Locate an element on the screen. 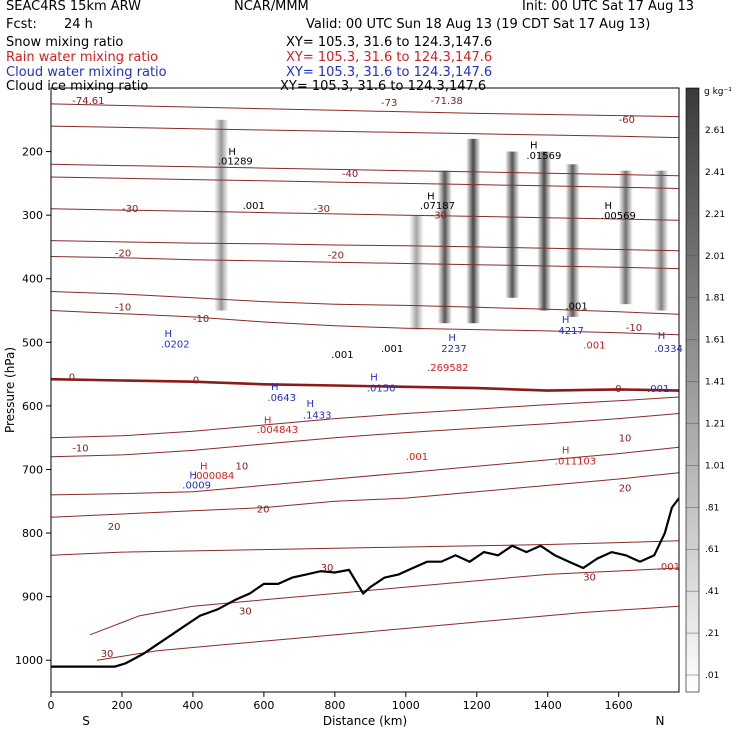 This screenshot has height=740, width=740. contour-label: 2237 is located at coordinates (453, 349).